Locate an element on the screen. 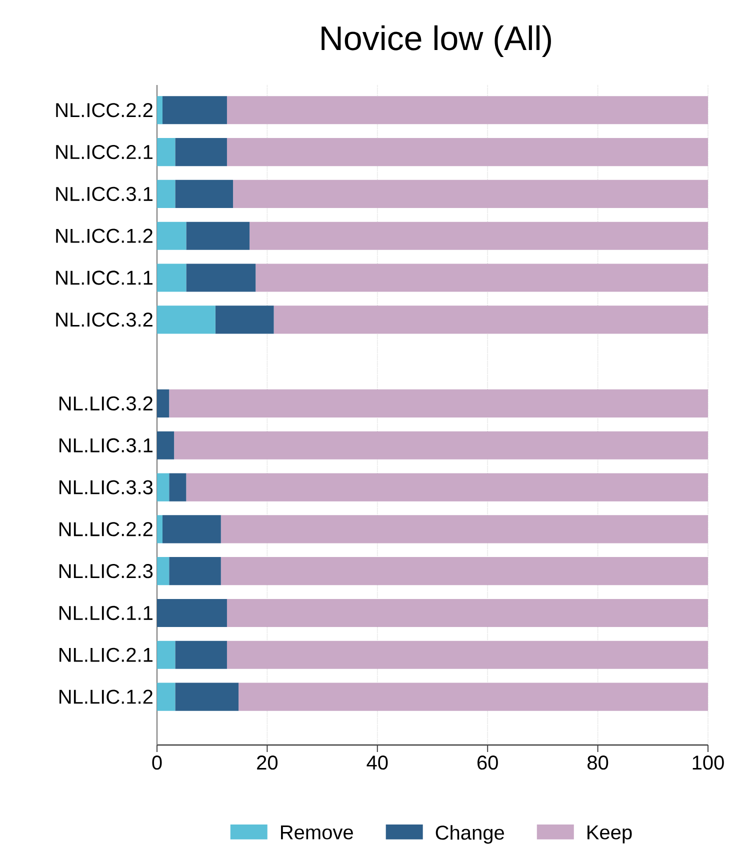 This screenshot has width=730, height=856. legend-label: Remove is located at coordinates (317, 832).